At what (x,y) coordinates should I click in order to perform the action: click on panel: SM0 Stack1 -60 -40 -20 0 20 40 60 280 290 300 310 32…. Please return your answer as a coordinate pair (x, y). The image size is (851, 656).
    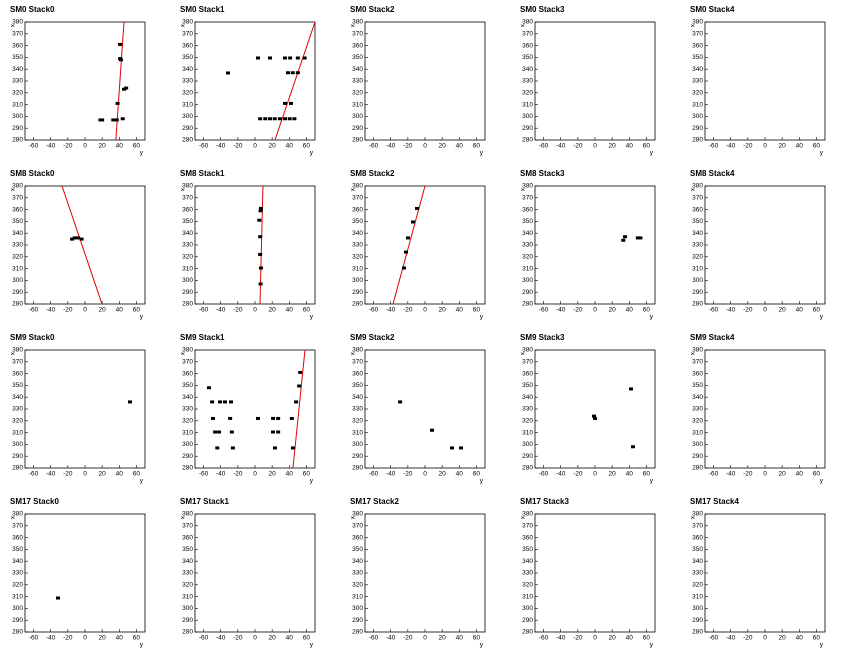
    Looking at the image, I should click on (248, 81).